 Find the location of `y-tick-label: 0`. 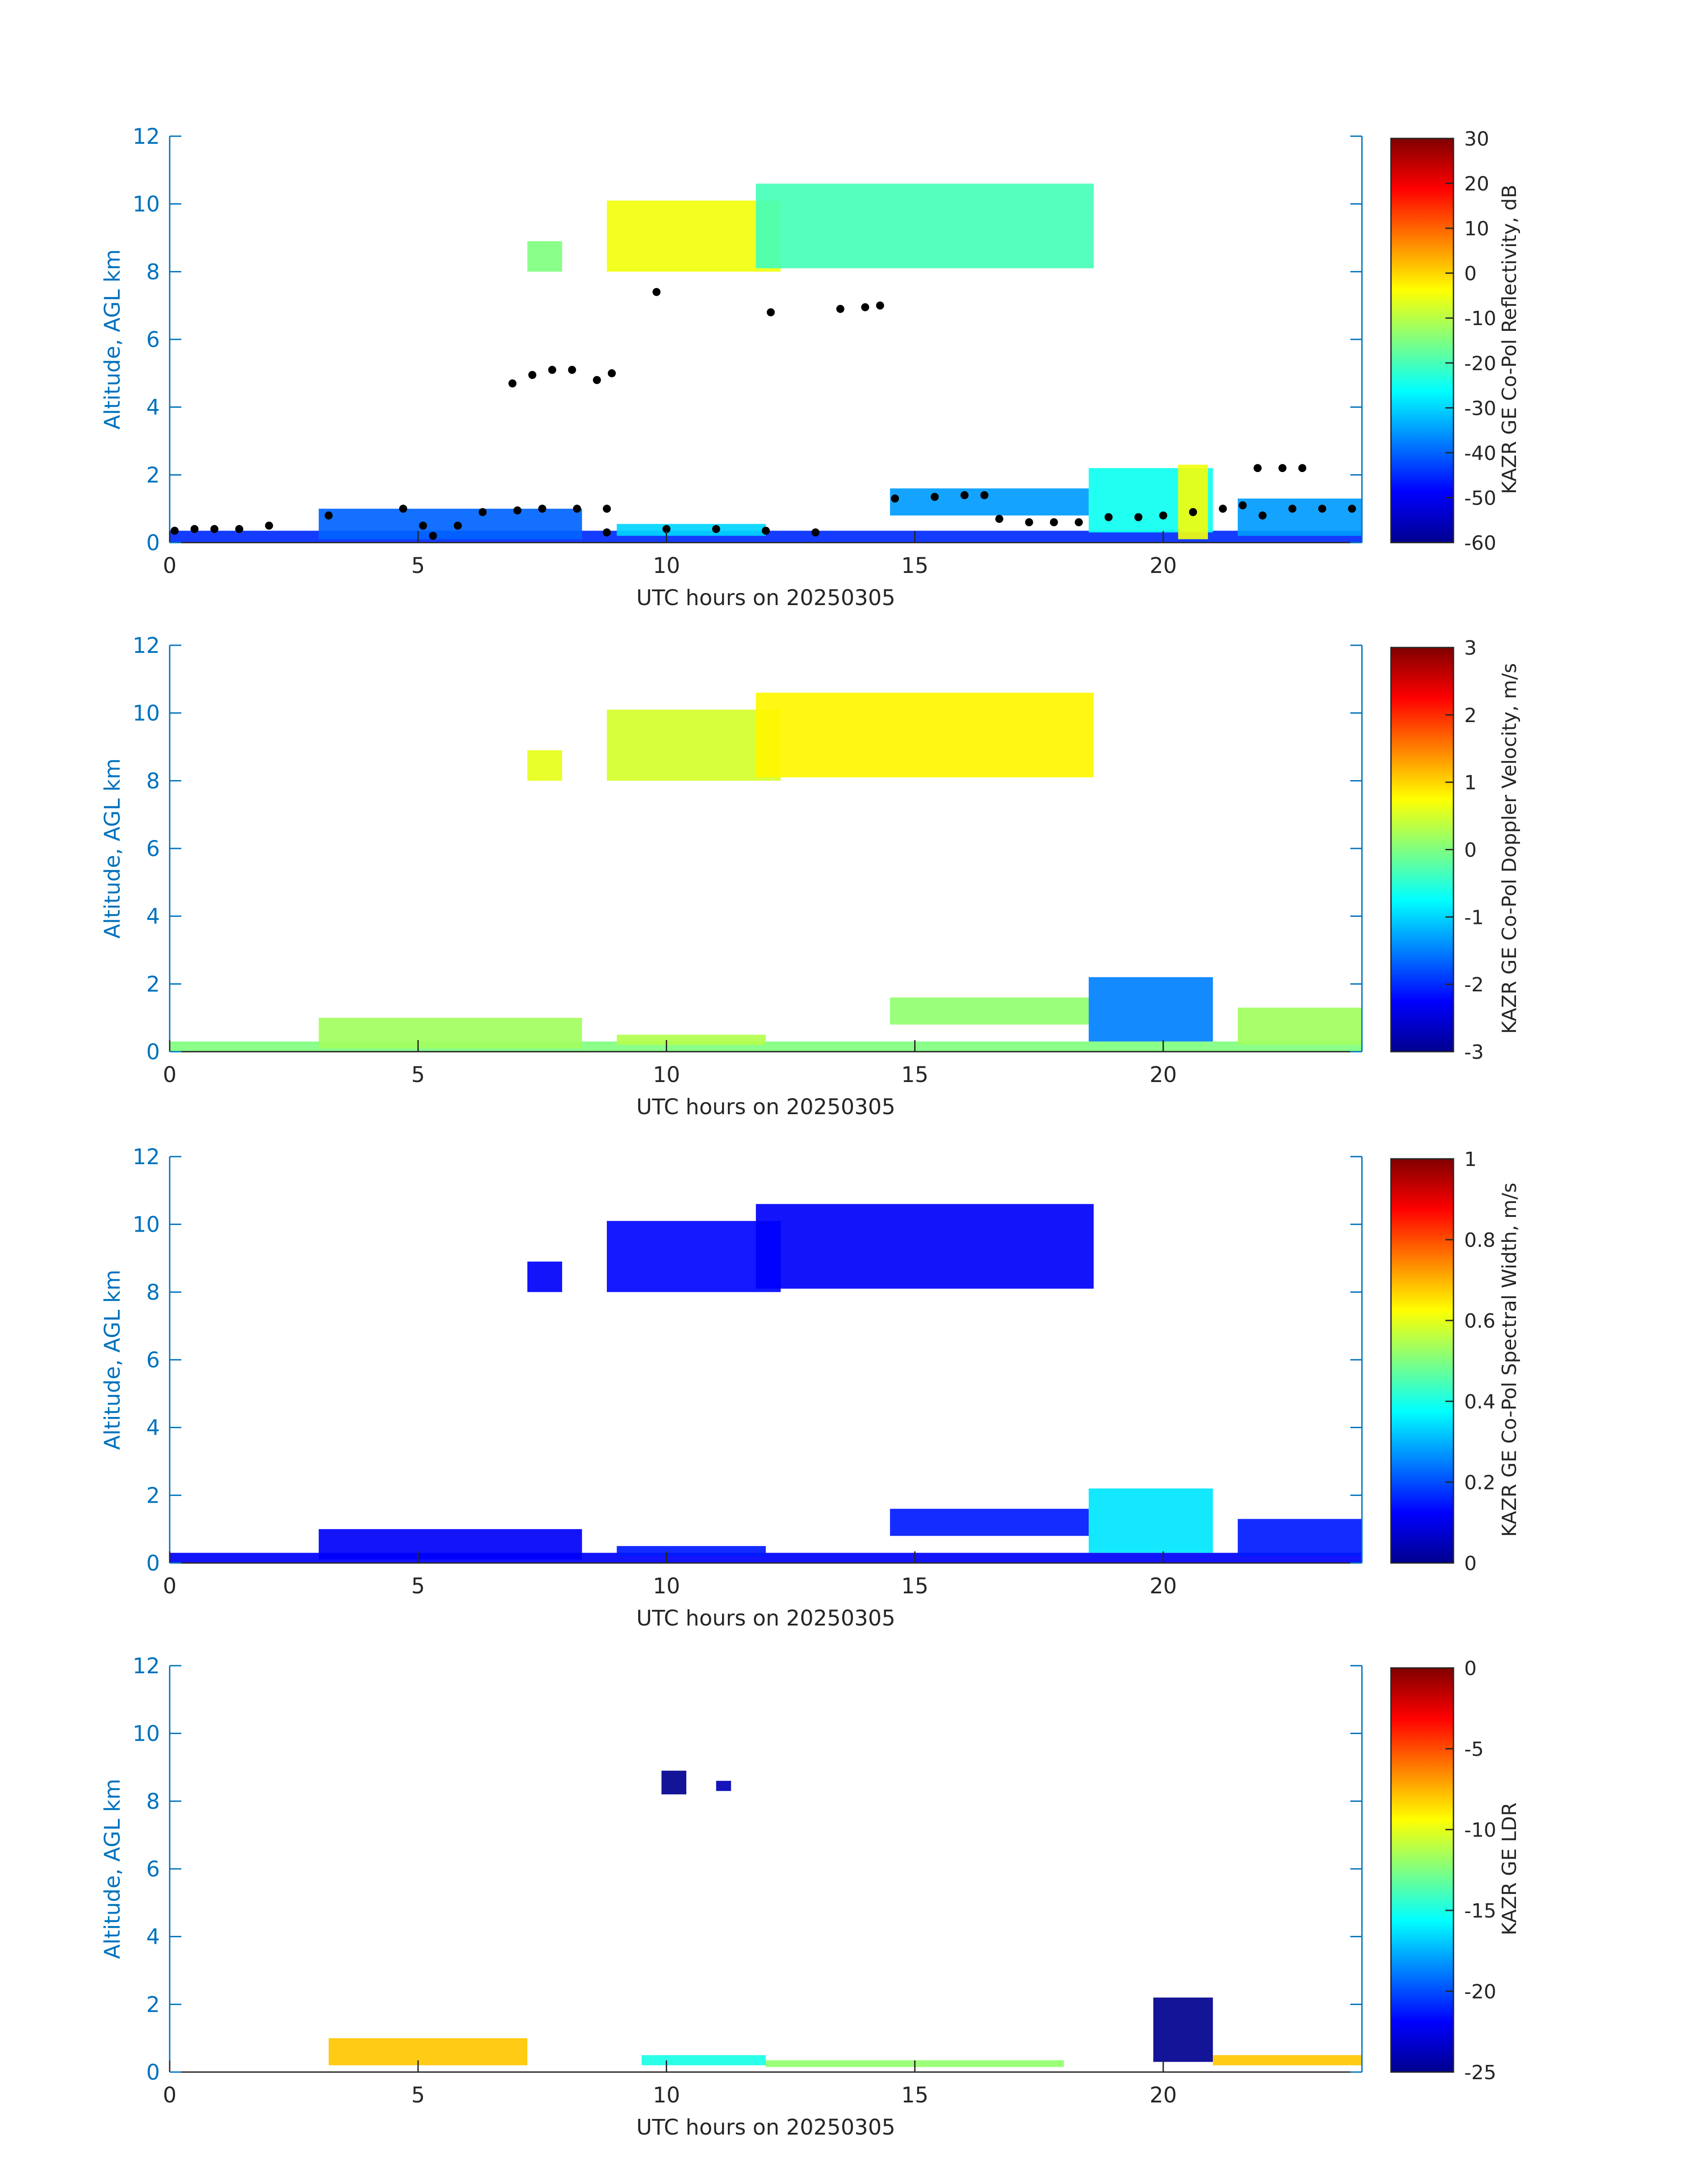

y-tick-label: 0 is located at coordinates (153, 2072).